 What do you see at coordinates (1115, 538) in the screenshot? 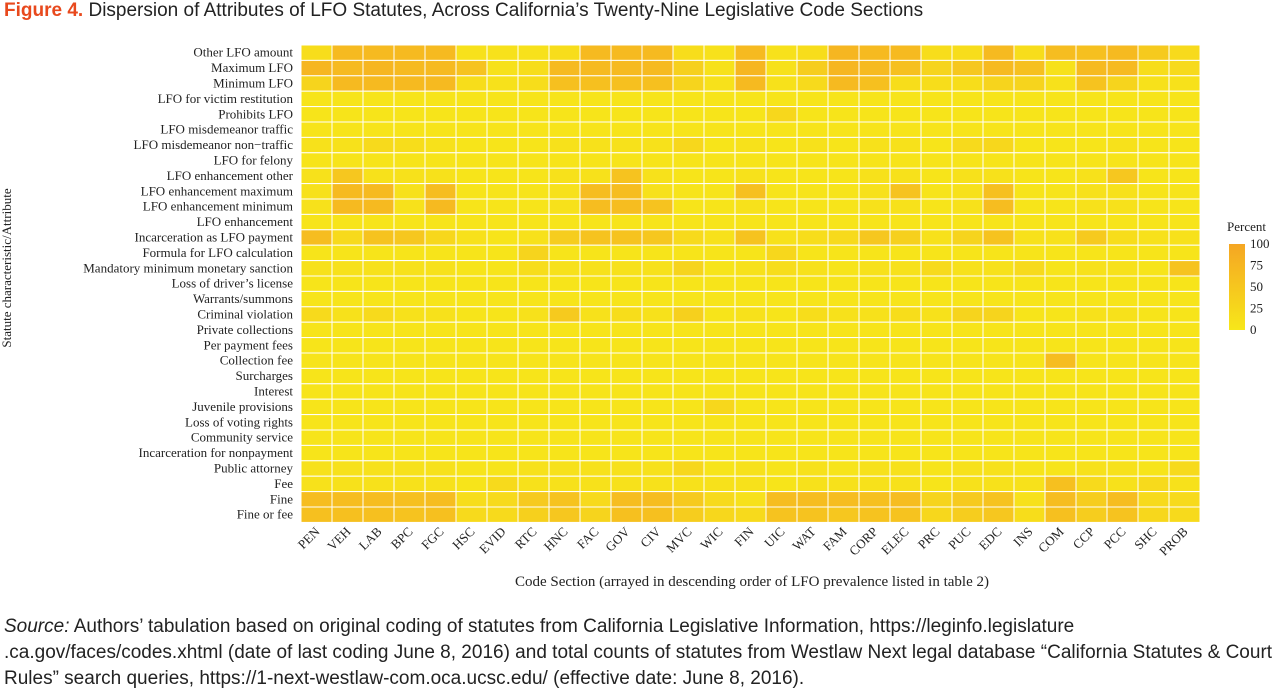
I see `x-tick-label: PCC` at bounding box center [1115, 538].